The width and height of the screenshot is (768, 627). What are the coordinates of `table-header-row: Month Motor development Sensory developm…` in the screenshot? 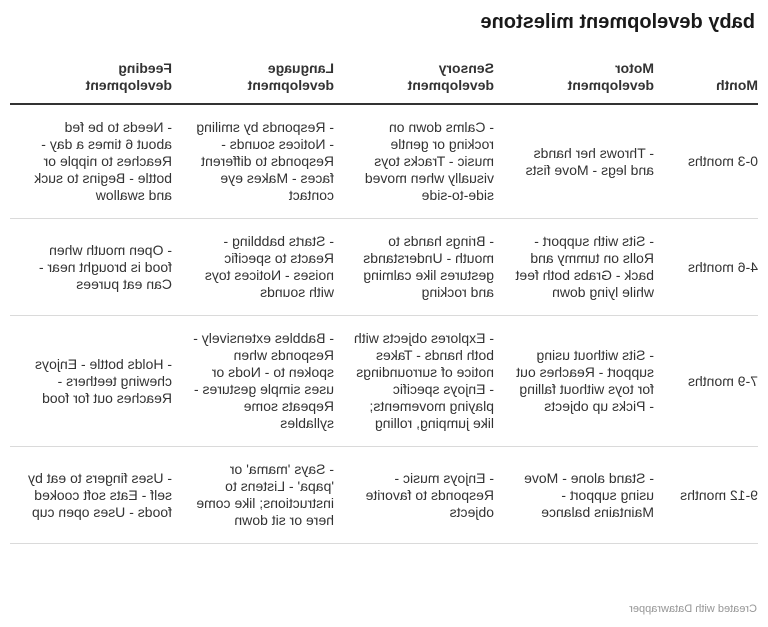 It's located at (384, 69).